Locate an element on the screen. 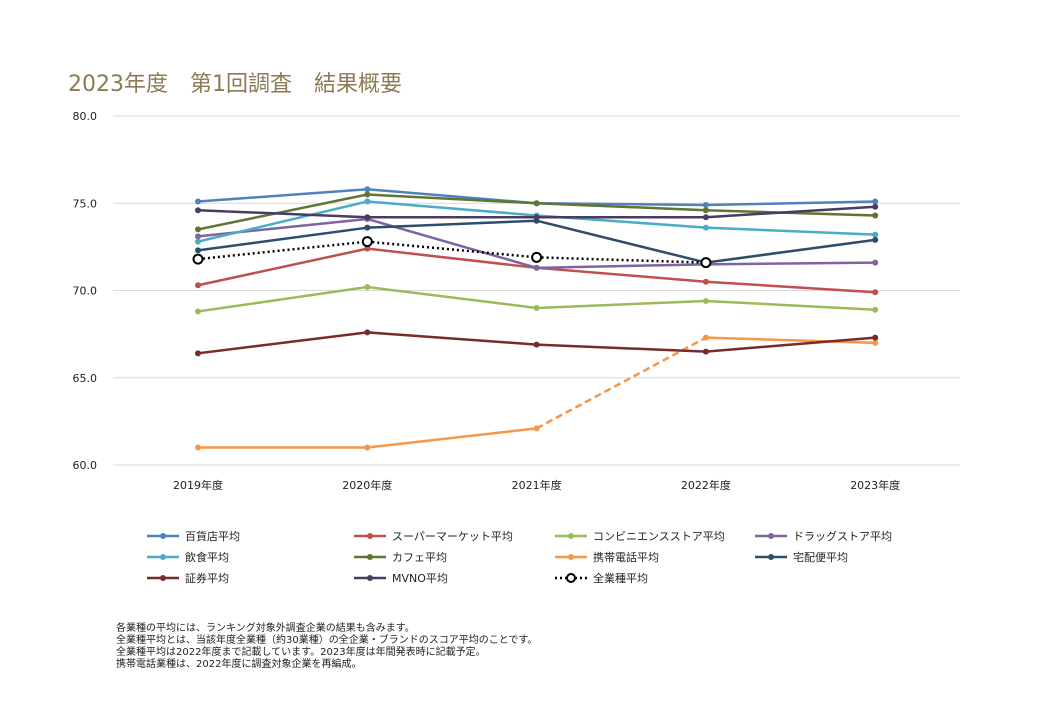 The image size is (1040, 720). legend-item: コンビニエンスストア平均 is located at coordinates (639, 536).